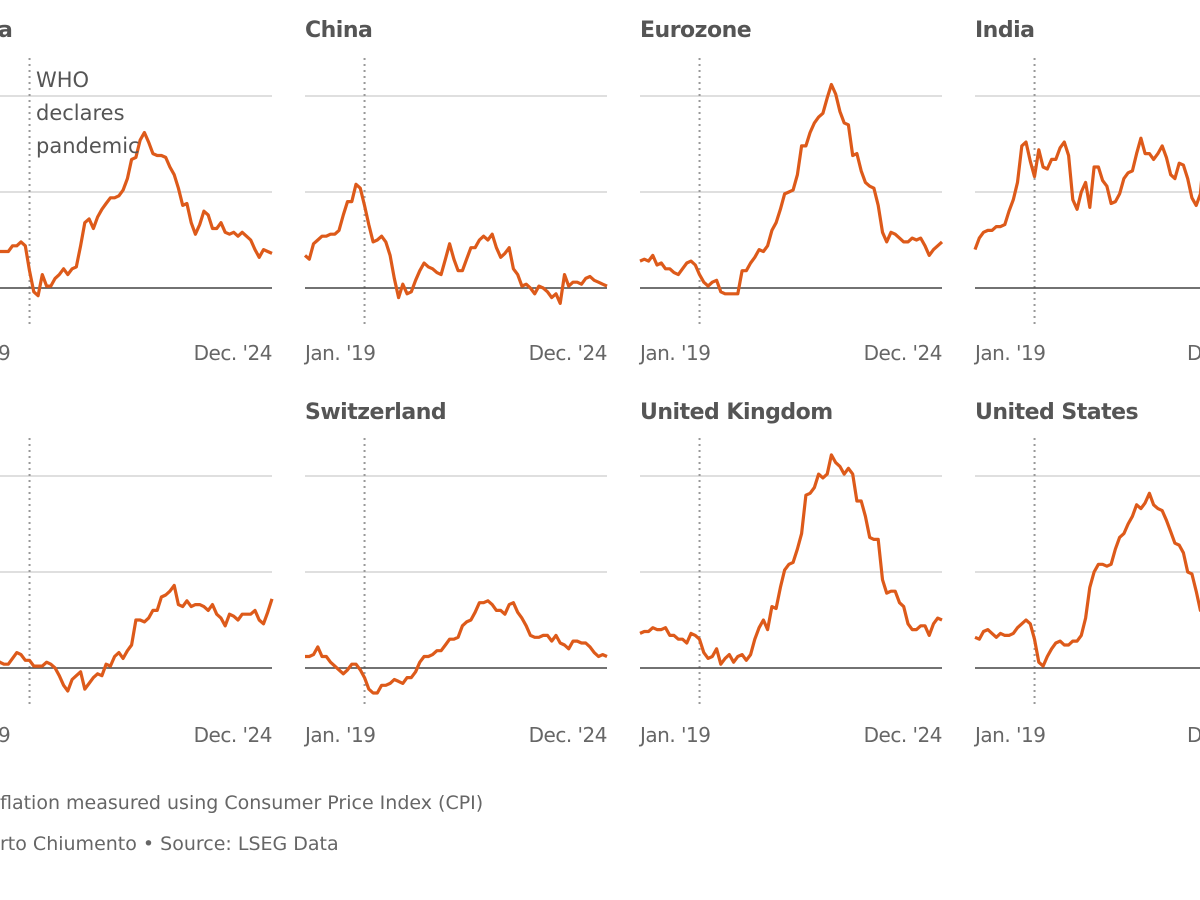 The image size is (1200, 900). What do you see at coordinates (903, 735) in the screenshot?
I see `x-end-label-6: Dec. '24` at bounding box center [903, 735].